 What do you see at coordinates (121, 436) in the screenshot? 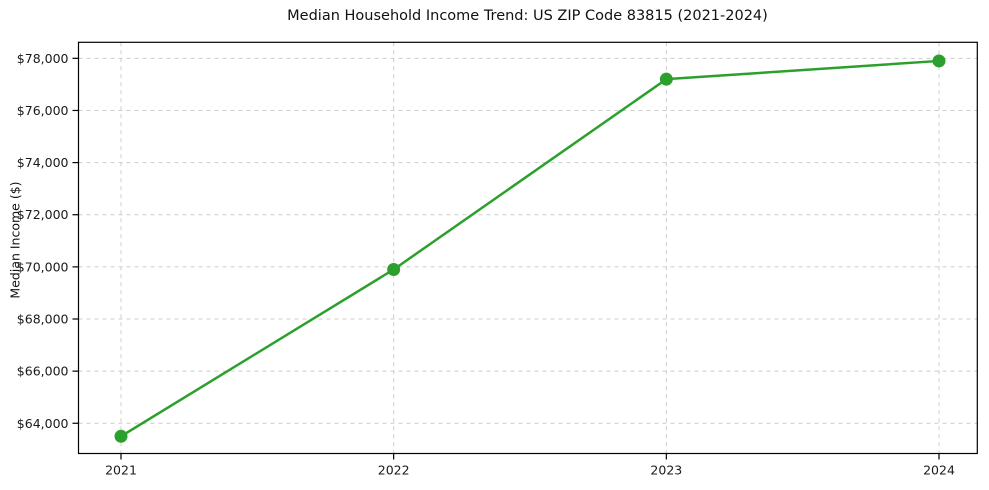
I see `data-point-2021` at bounding box center [121, 436].